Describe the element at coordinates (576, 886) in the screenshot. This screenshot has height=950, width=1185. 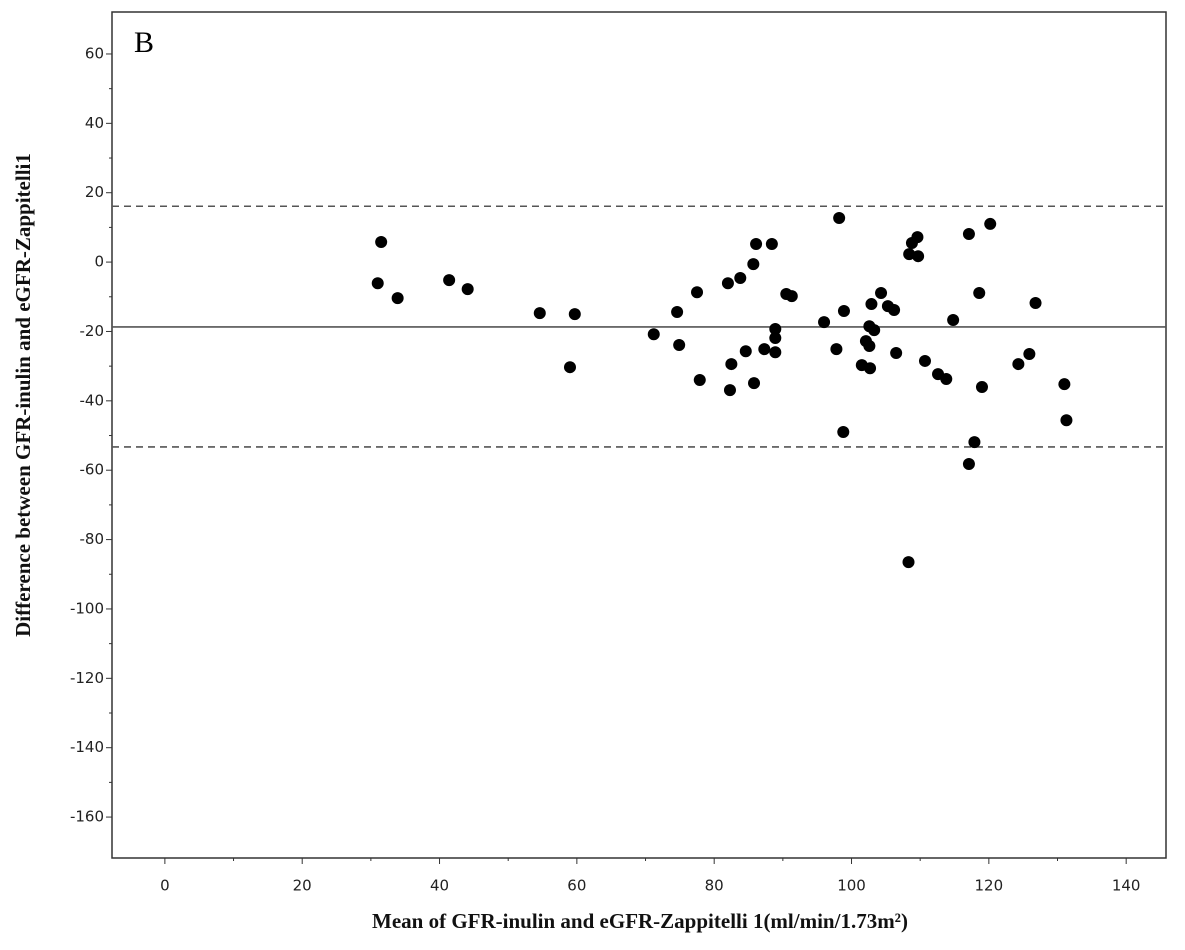
I see `x-tick-label: 60` at that location.